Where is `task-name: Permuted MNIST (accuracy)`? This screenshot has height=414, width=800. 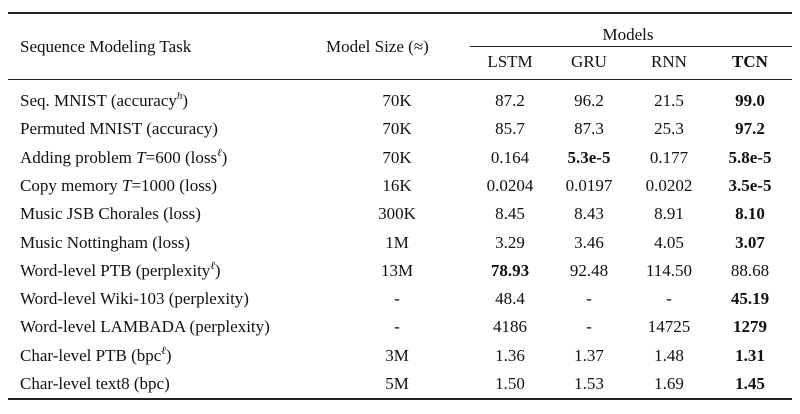 task-name: Permuted MNIST (accuracy) is located at coordinates (119, 129).